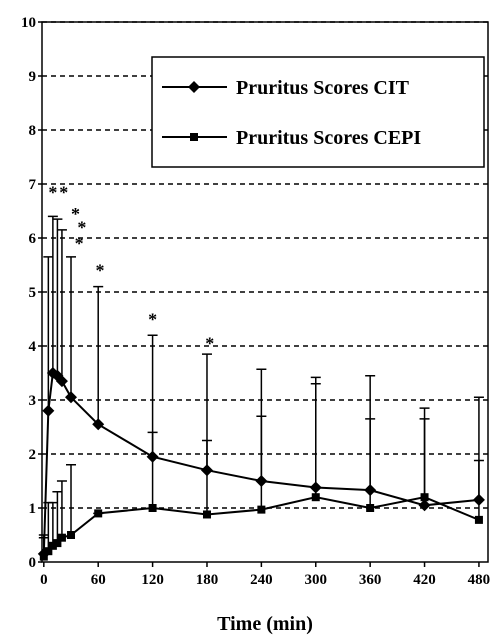 This screenshot has width=495, height=642. Describe the element at coordinates (33, 293) in the screenshot. I see `y-tick-label: 5` at that location.